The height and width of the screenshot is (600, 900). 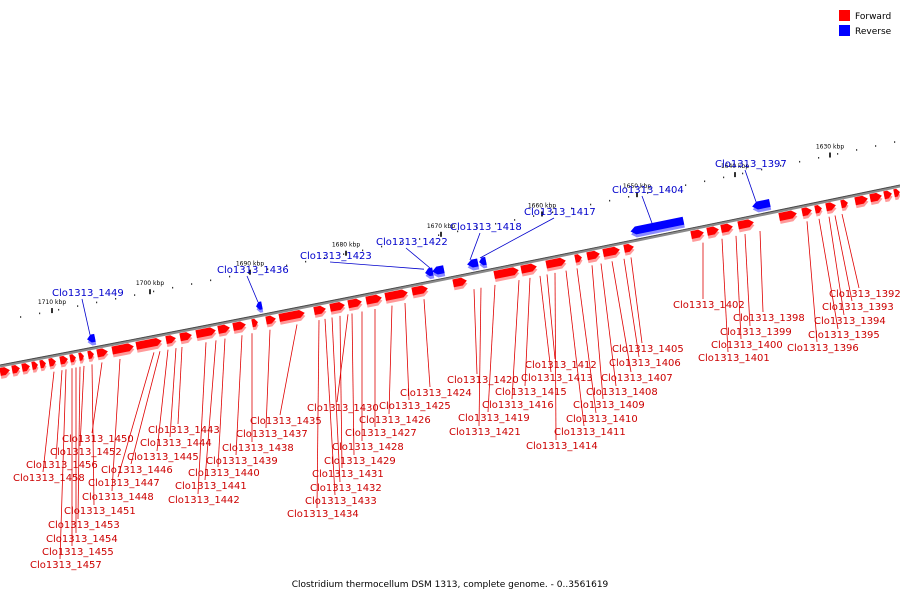 What do you see at coordinates (648, 349) in the screenshot?
I see `gene-label-clo1313-1405: Clo1313_1405` at bounding box center [648, 349].